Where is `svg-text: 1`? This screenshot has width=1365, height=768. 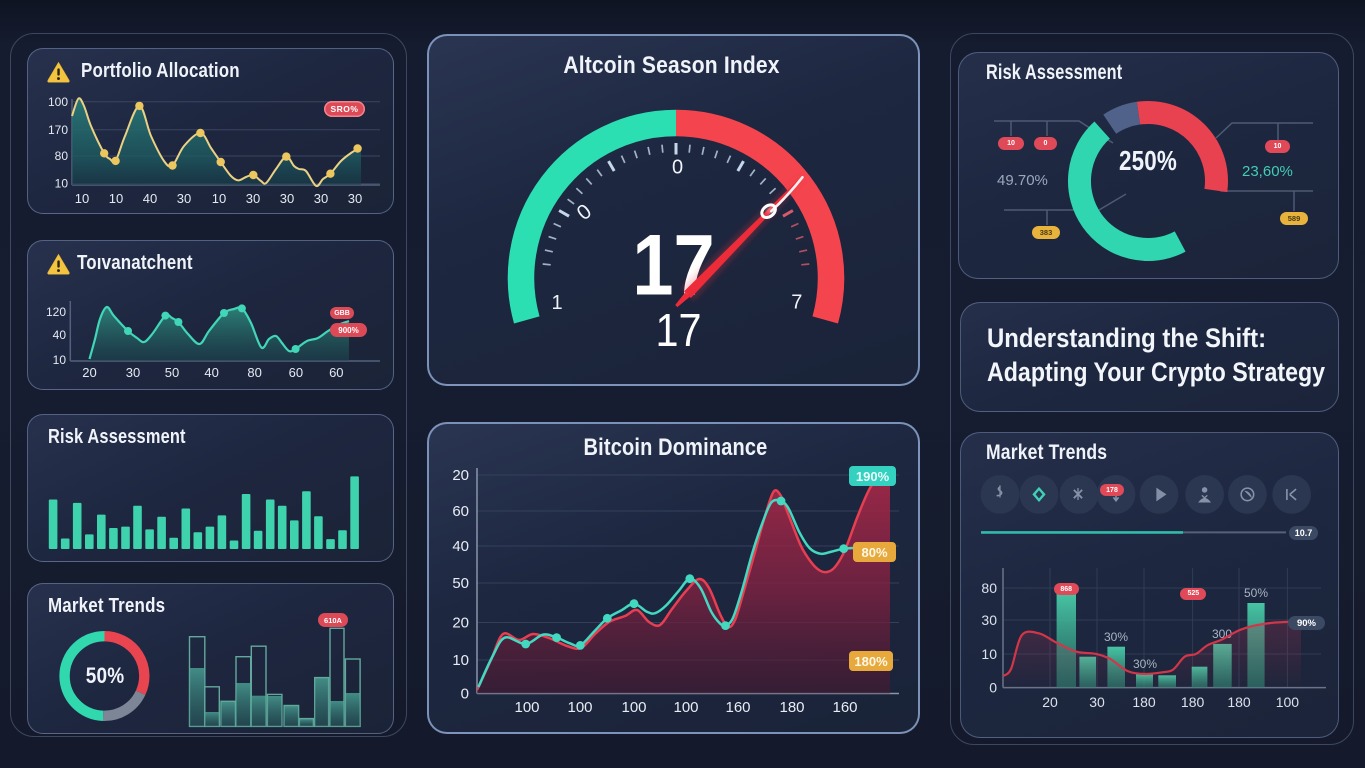
svg-text: 1 is located at coordinates (556, 303).